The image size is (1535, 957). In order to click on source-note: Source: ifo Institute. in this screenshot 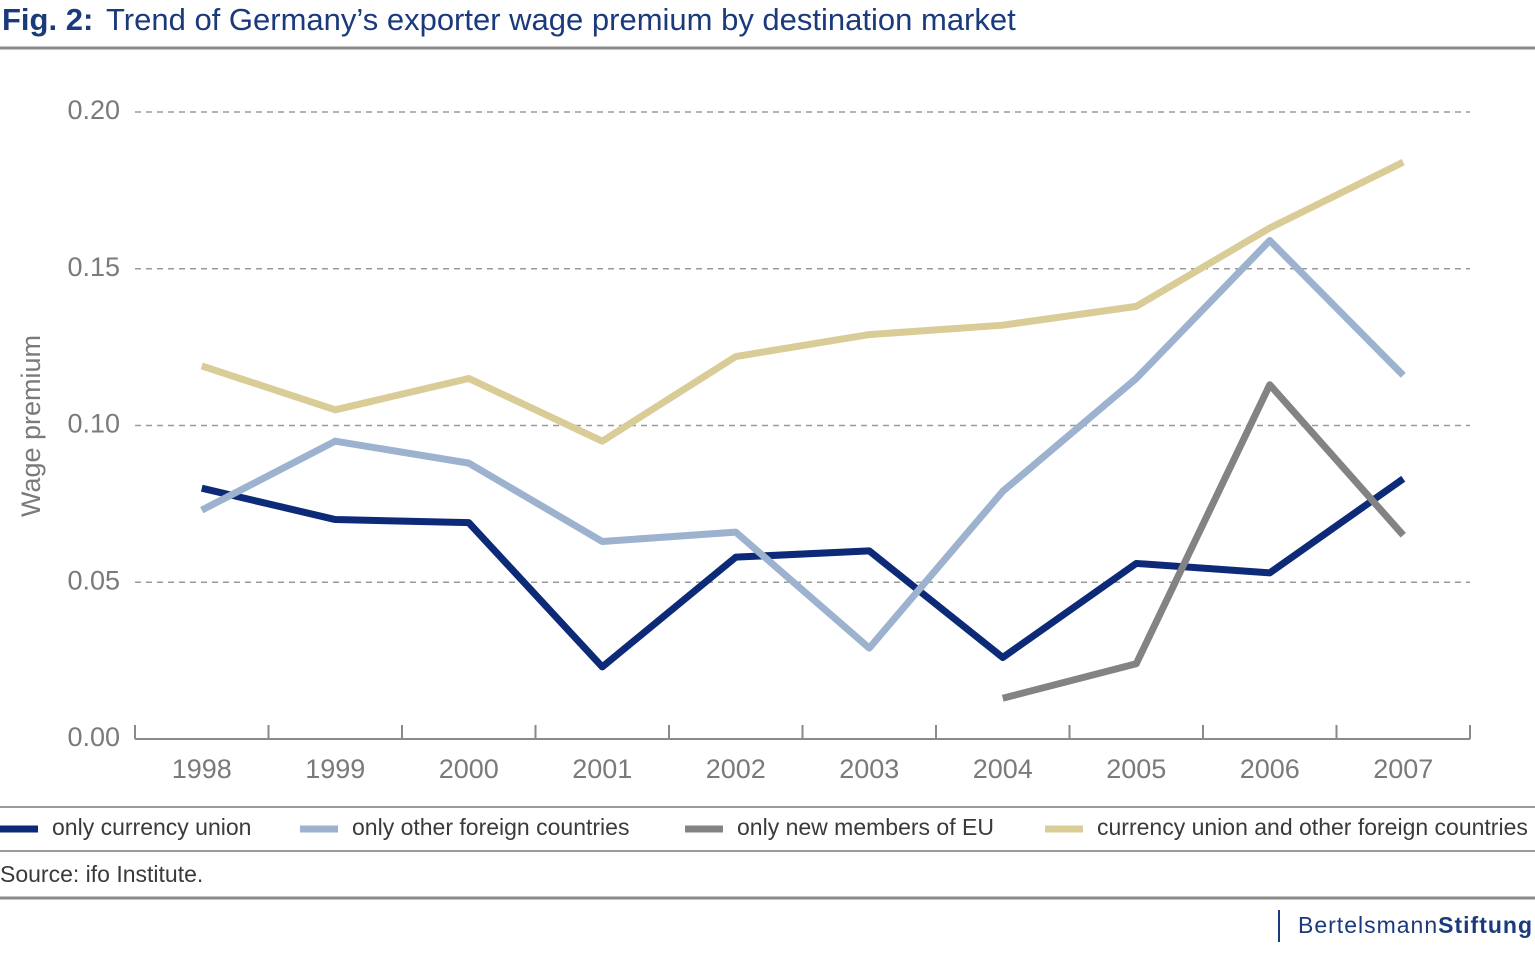, I will do `click(101, 874)`.